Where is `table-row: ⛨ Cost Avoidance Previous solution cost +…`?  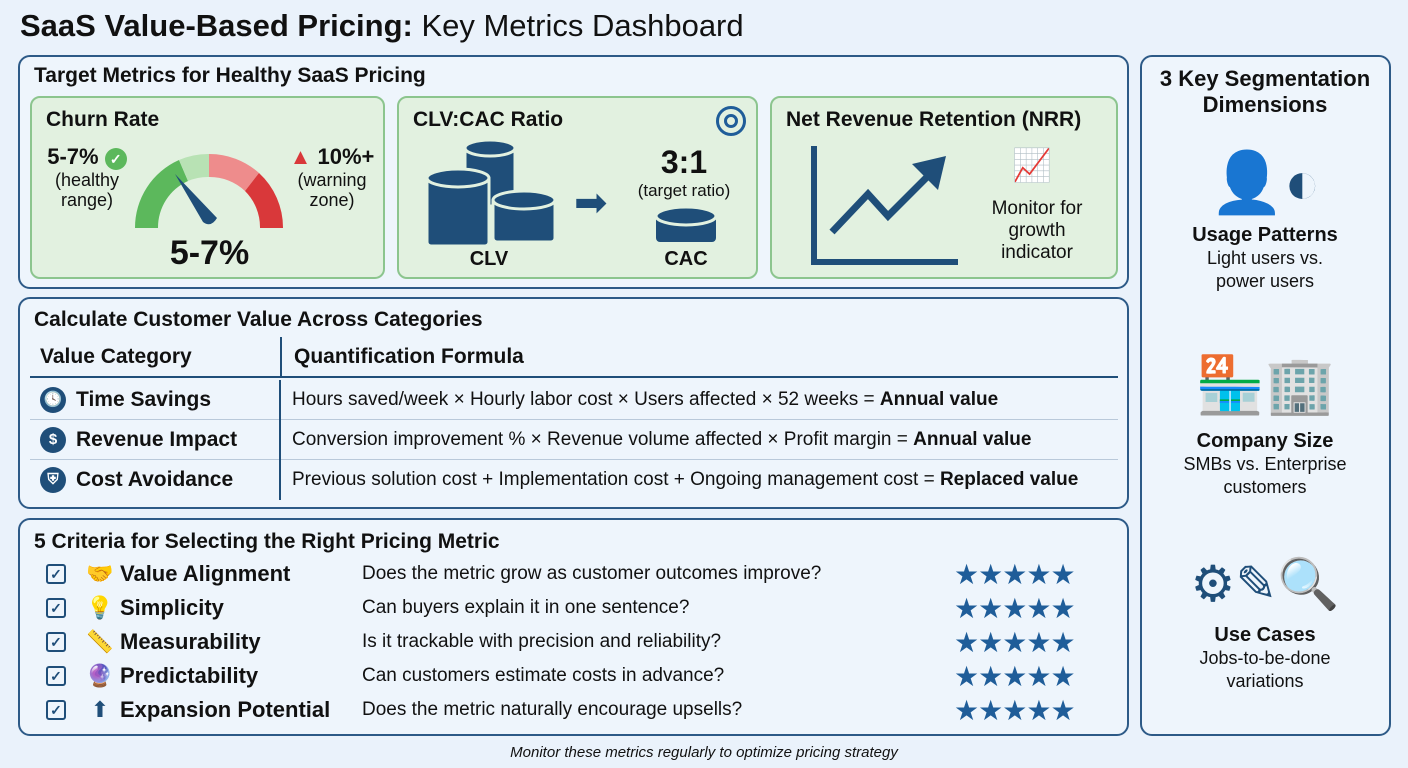
table-row: ⛨ Cost Avoidance Previous solution cost +… is located at coordinates (574, 480).